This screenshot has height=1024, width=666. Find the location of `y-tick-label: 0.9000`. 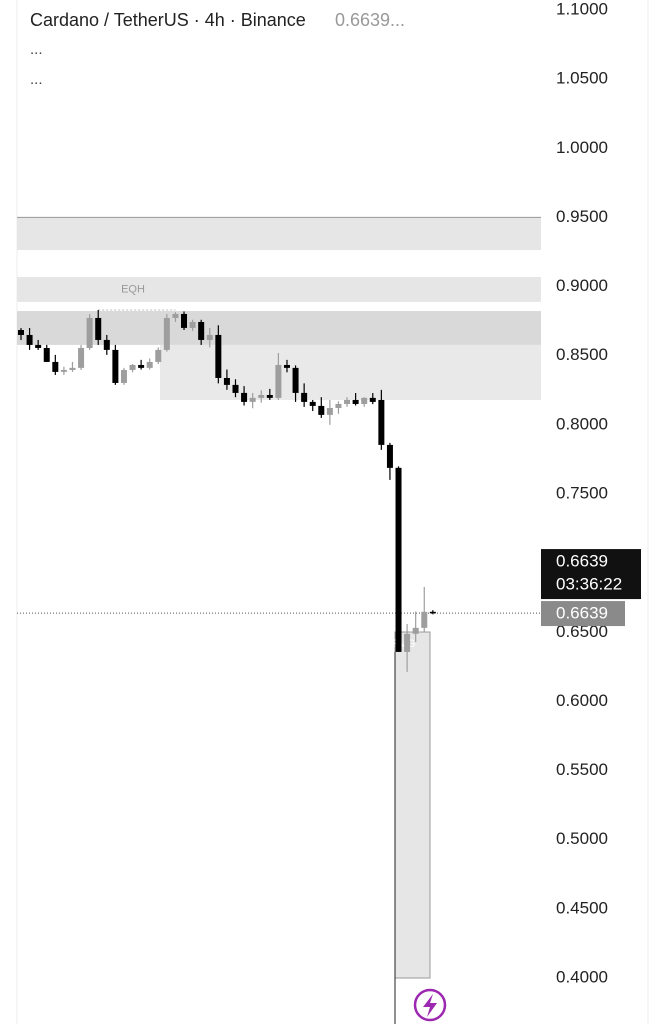

y-tick-label: 0.9000 is located at coordinates (582, 285).